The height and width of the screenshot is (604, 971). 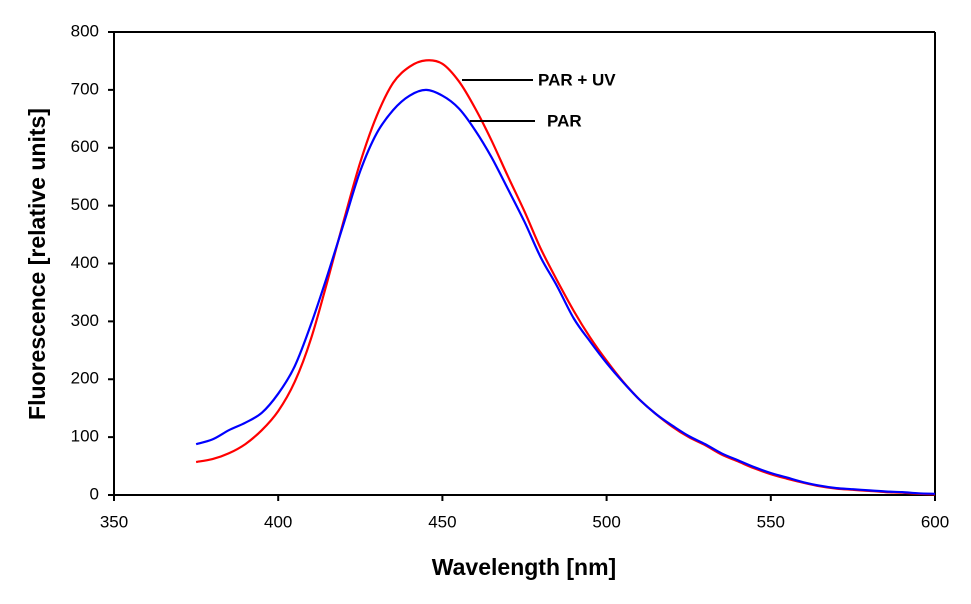 I want to click on y-tick-label: 100, so click(x=85, y=436).